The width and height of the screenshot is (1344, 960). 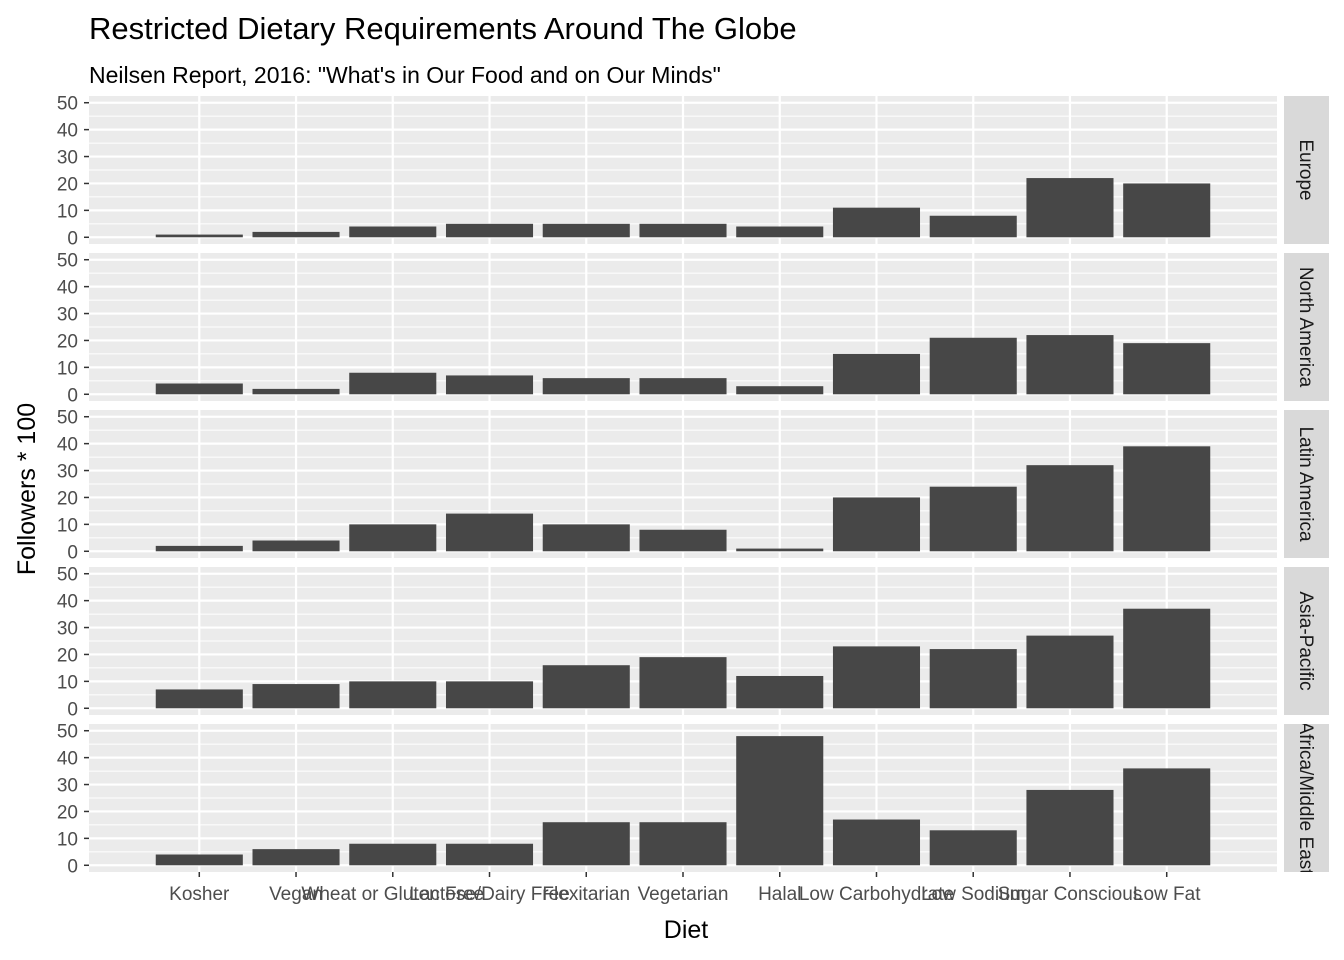 I want to click on bar-africa-middle-east-low-fat, so click(x=1167, y=817).